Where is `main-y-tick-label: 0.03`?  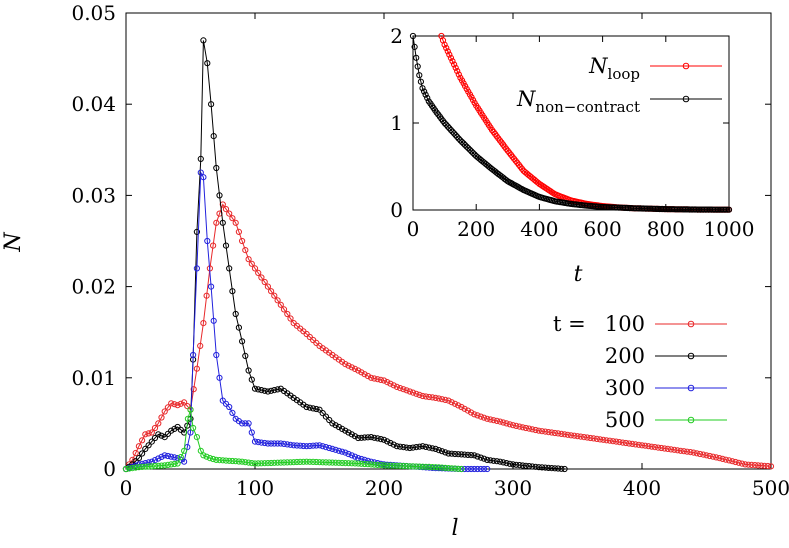 main-y-tick-label: 0.03 is located at coordinates (93, 195).